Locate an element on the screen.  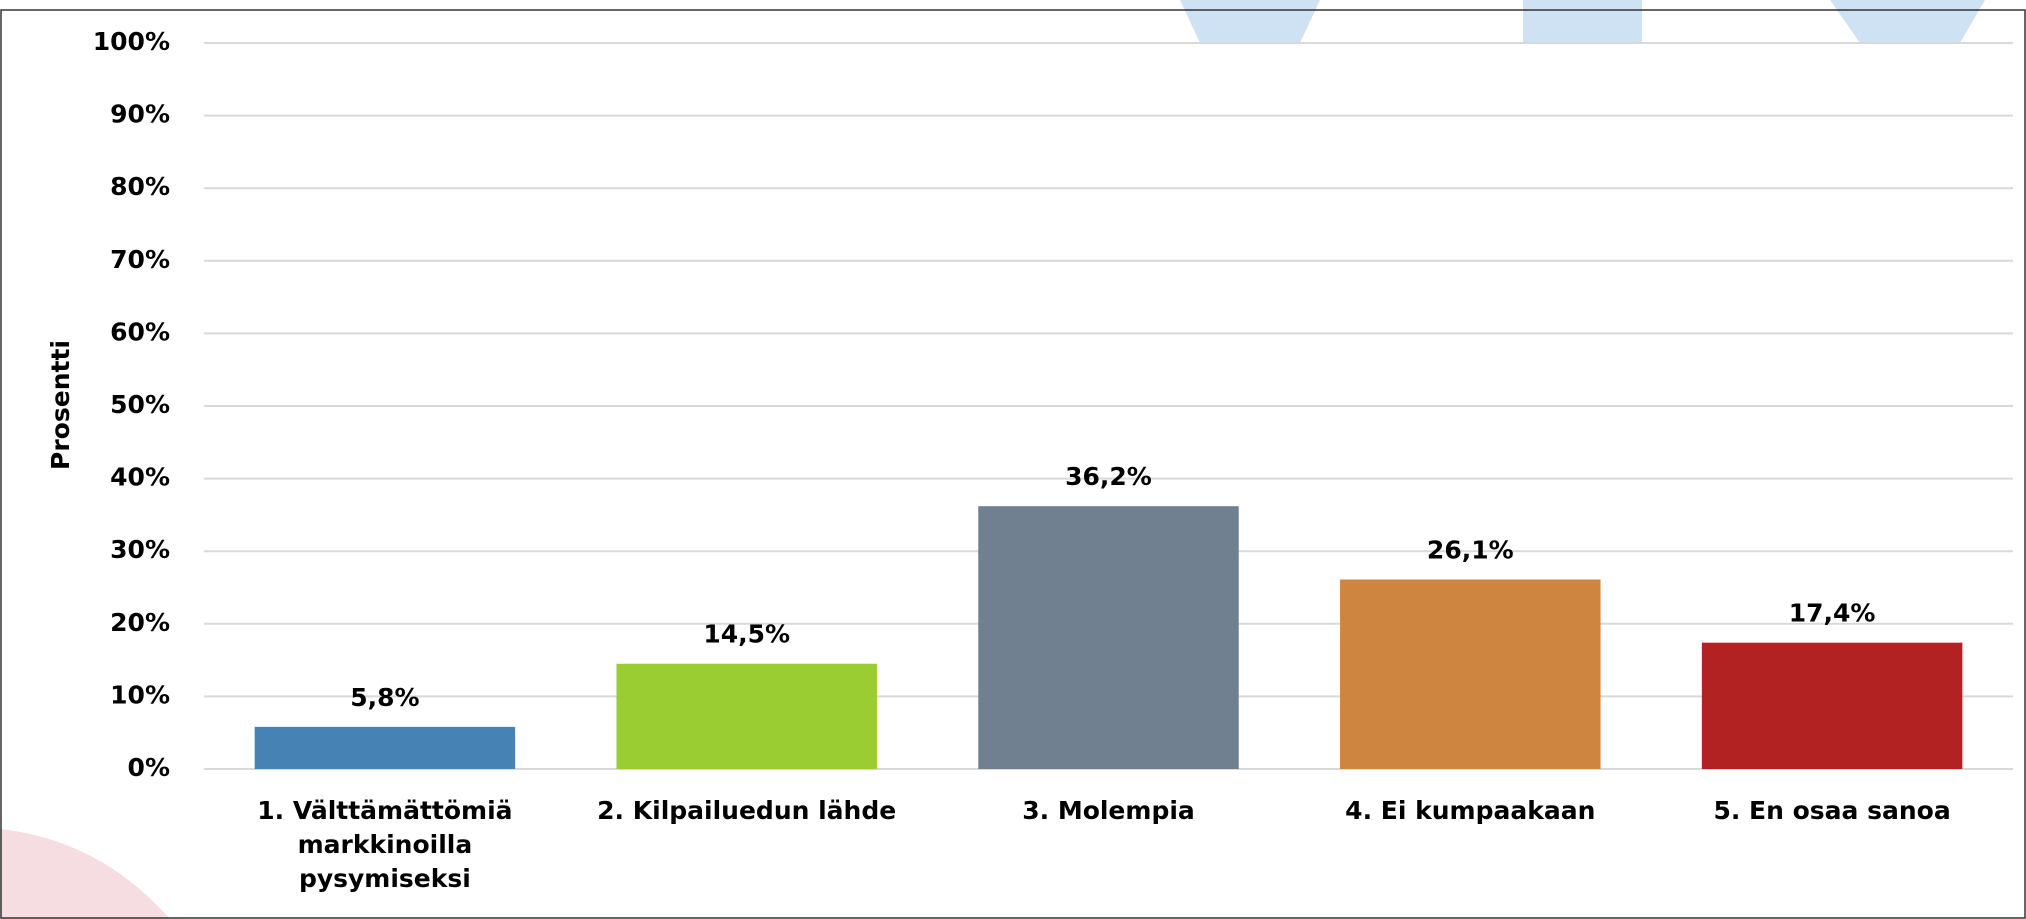
data-label: 26,1% is located at coordinates (1470, 550).